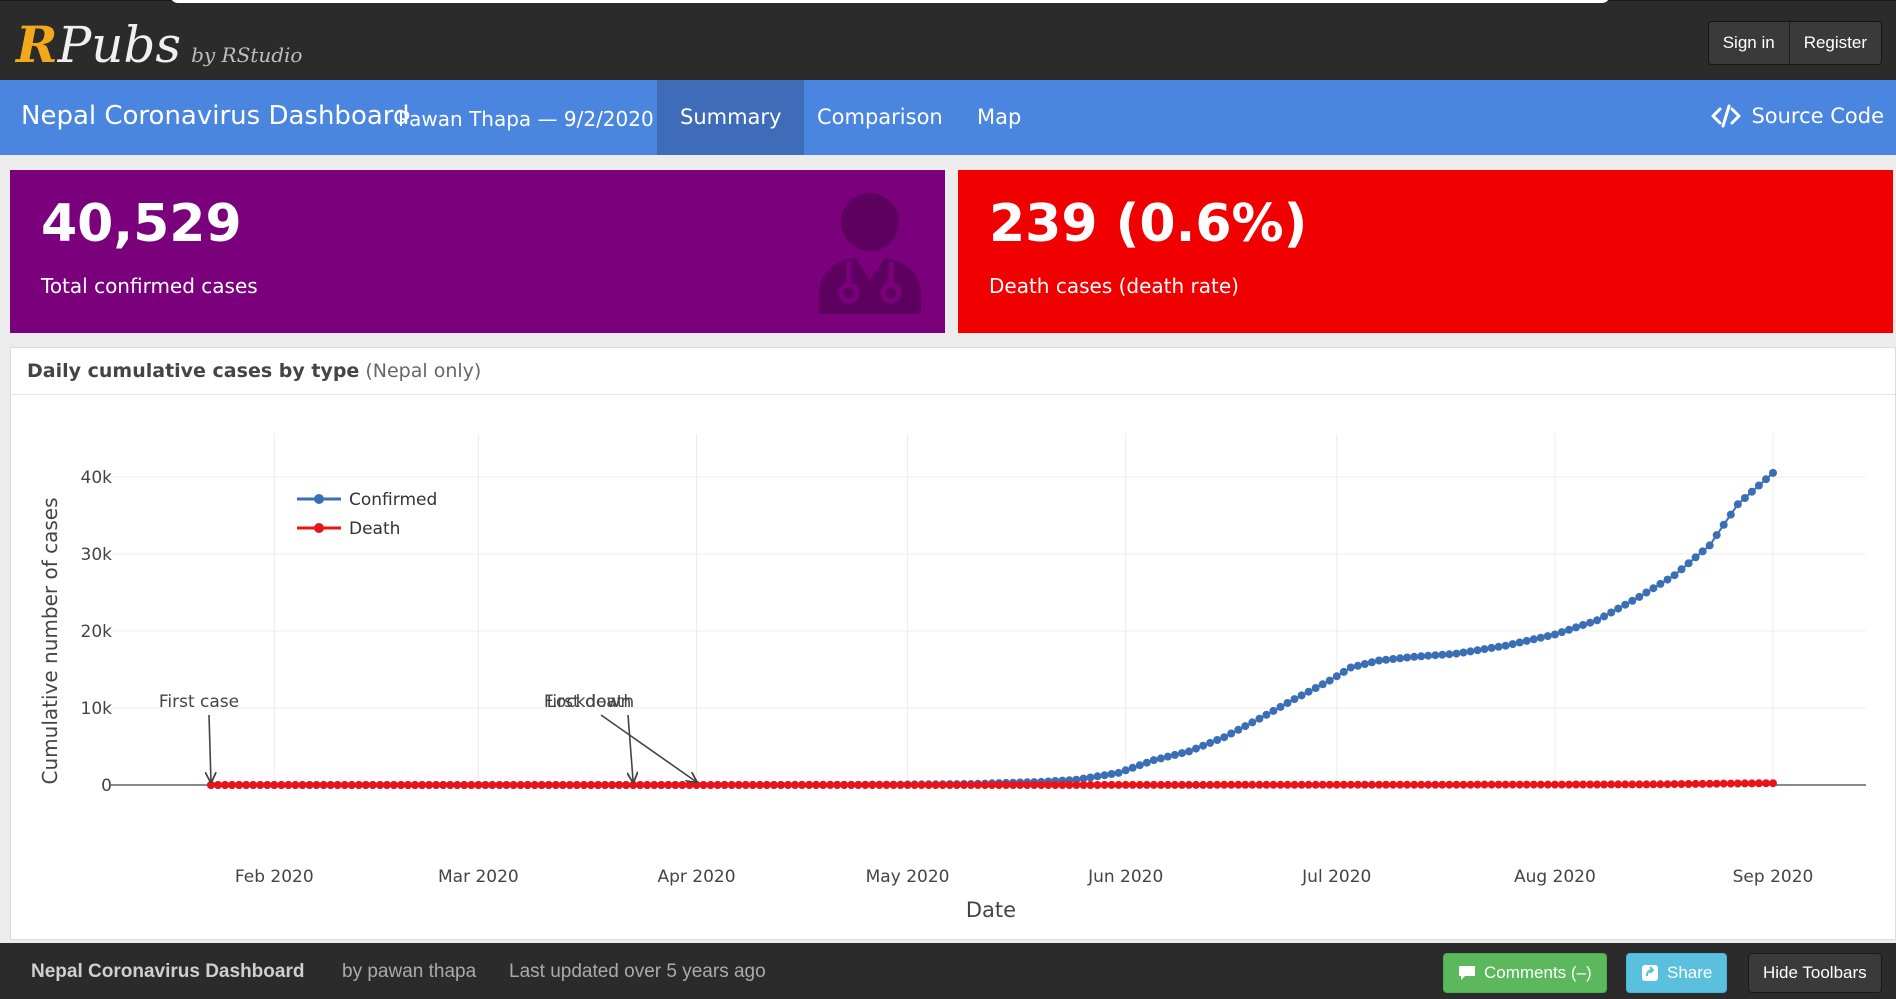 The width and height of the screenshot is (1896, 999). I want to click on y-axis-label: Cumulative number of cases, so click(50, 641).